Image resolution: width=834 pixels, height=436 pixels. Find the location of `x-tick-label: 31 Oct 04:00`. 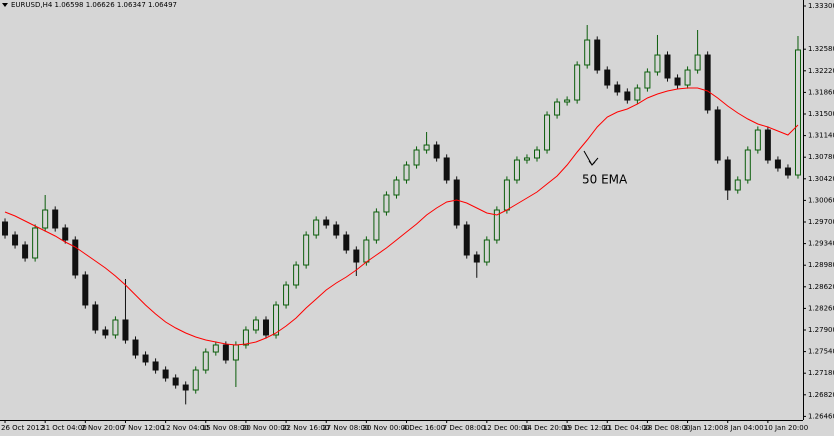

x-tick-label: 31 Oct 04:00 is located at coordinates (64, 428).